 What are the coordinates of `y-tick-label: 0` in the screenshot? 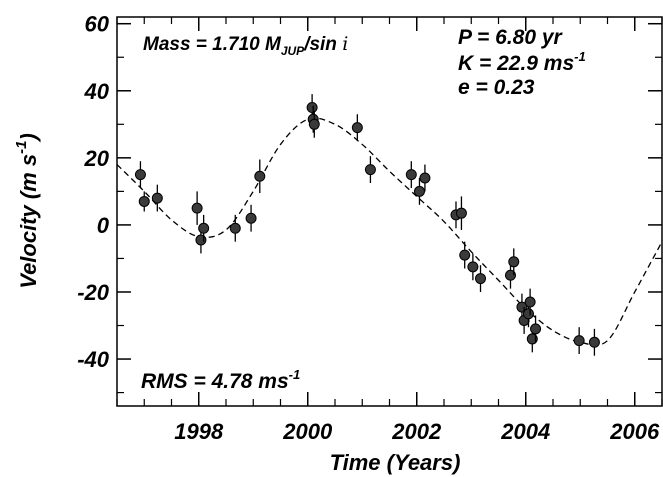 It's located at (103, 225).